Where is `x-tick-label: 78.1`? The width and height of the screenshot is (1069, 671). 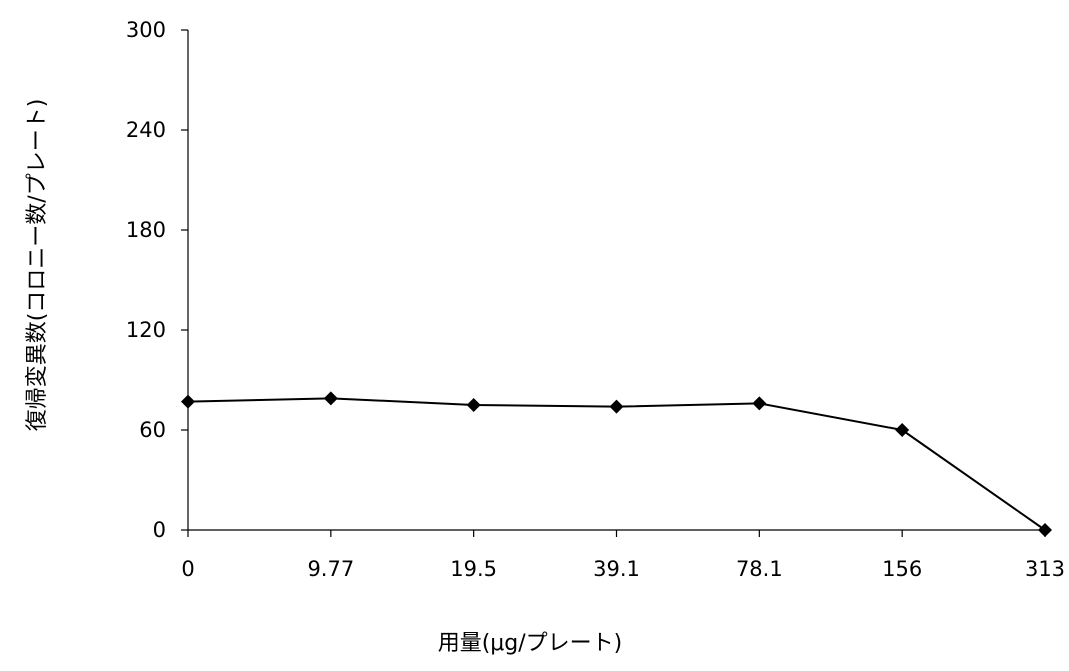
x-tick-label: 78.1 is located at coordinates (759, 569).